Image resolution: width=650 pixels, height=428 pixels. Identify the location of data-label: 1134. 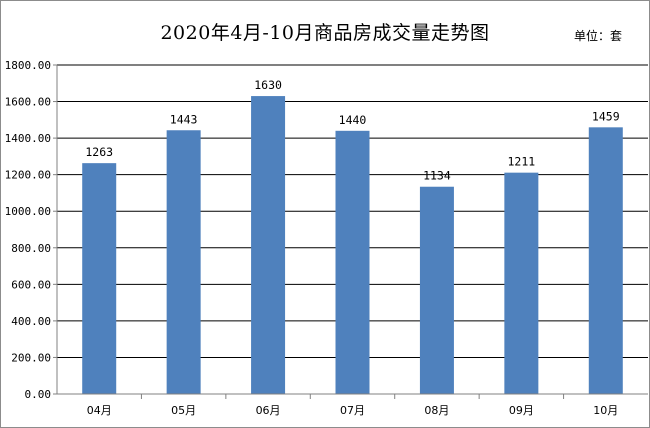
(437, 176).